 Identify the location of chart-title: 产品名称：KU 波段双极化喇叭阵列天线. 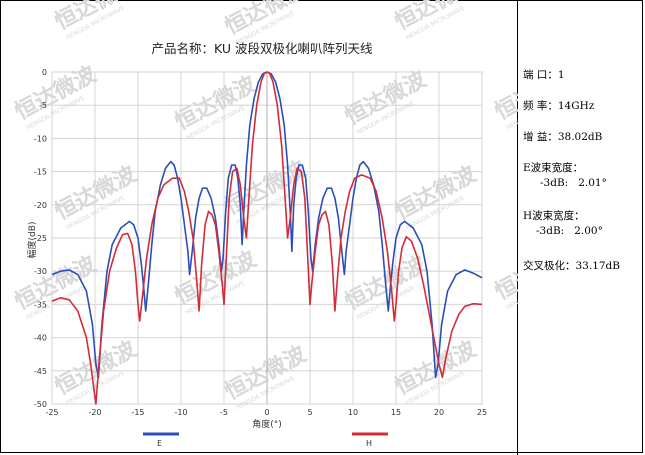
(262, 48).